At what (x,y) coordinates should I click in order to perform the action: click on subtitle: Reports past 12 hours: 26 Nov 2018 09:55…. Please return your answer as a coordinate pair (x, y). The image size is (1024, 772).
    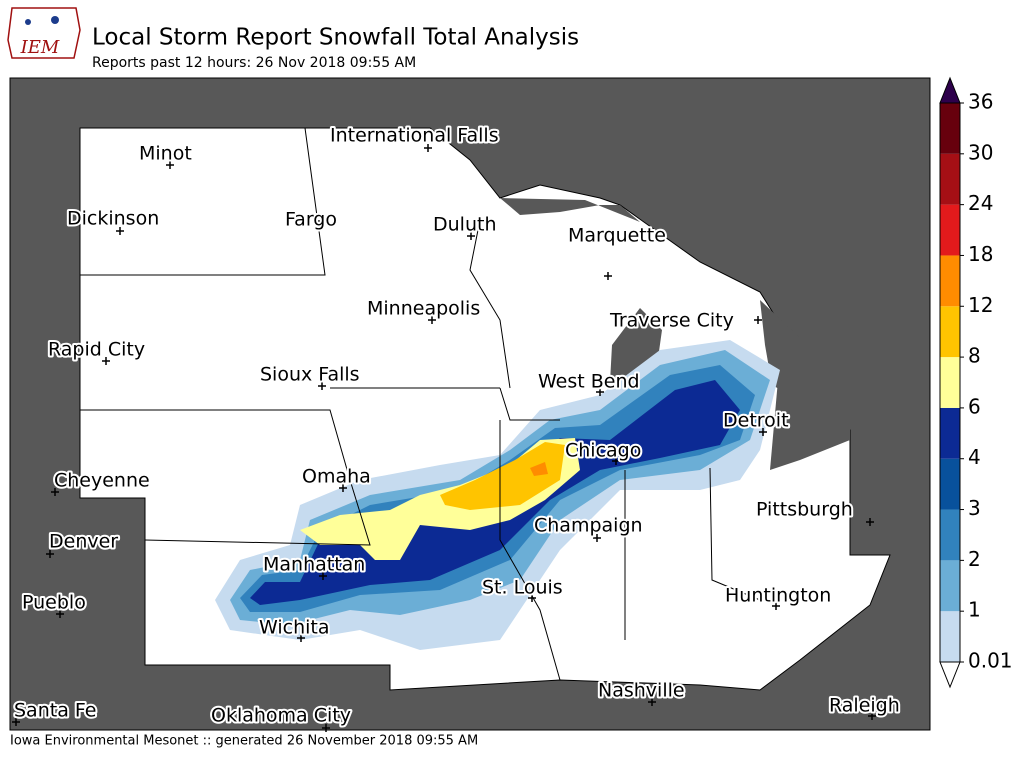
    Looking at the image, I should click on (254, 63).